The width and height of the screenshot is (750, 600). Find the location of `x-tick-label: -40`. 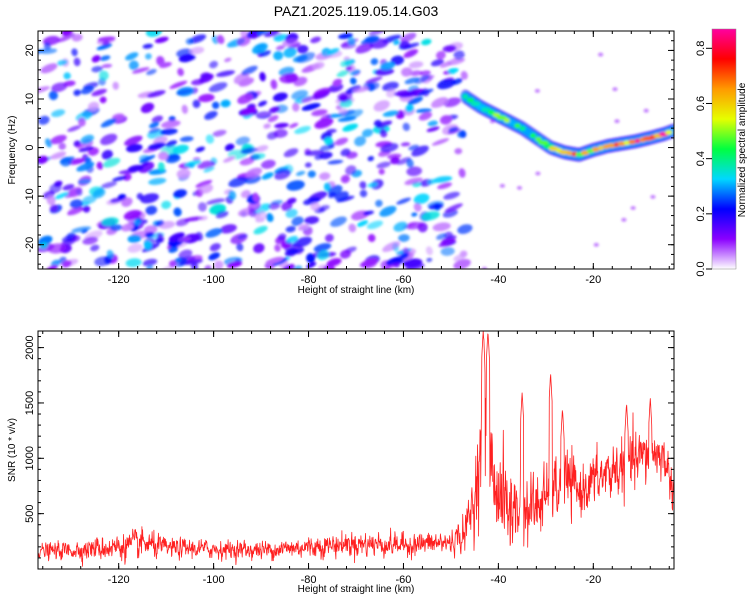

x-tick-label: -40 is located at coordinates (498, 280).